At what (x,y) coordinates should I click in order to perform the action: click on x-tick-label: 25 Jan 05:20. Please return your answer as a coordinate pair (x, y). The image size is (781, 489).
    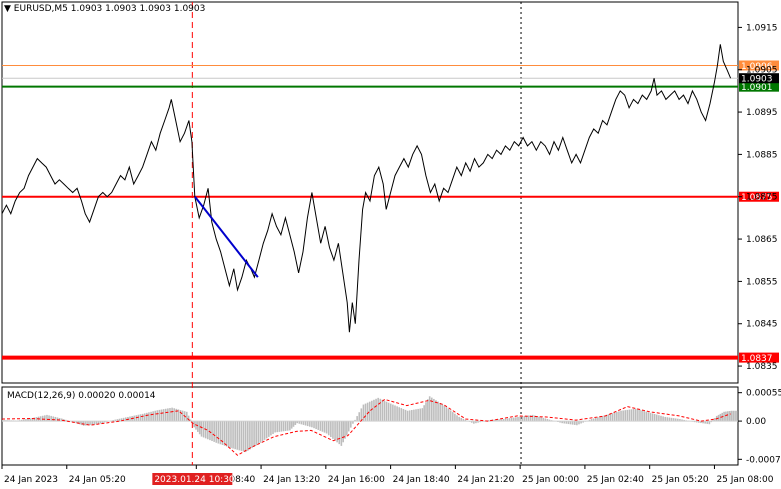
    Looking at the image, I should click on (680, 480).